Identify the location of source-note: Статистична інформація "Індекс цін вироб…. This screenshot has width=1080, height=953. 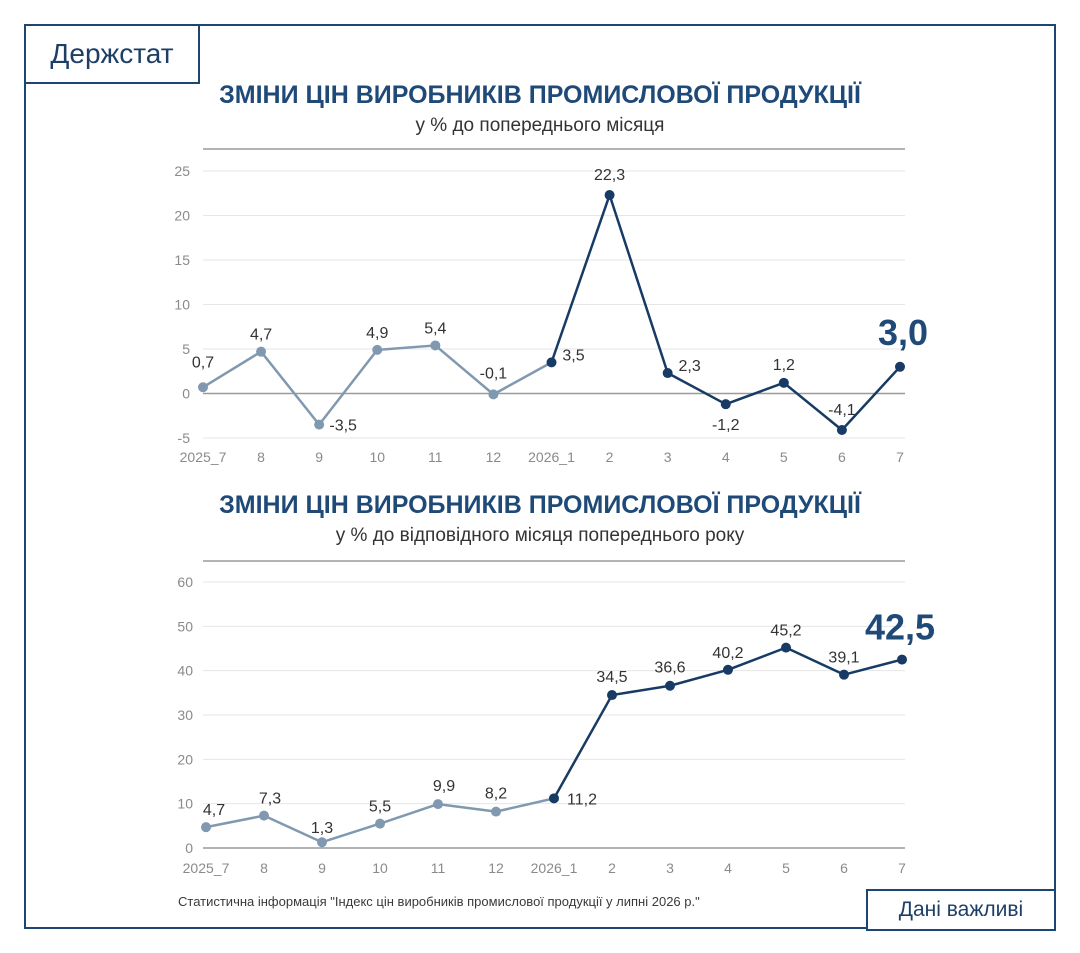
(439, 901).